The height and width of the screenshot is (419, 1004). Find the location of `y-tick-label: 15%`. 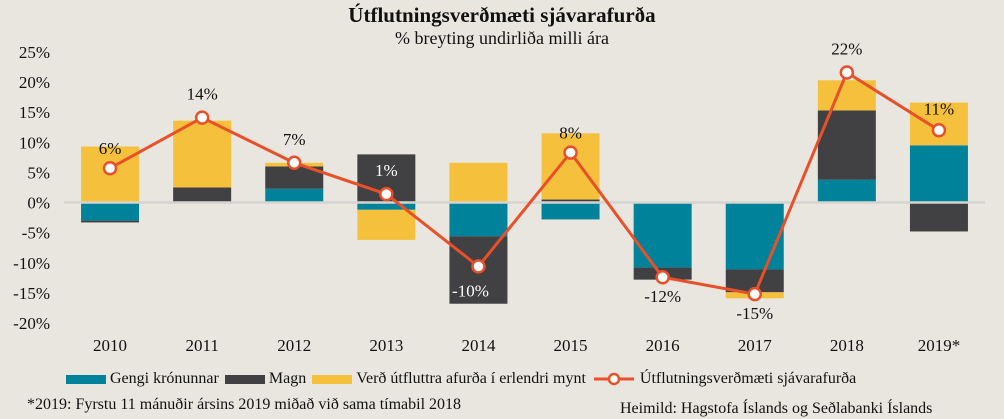

y-tick-label: 15% is located at coordinates (34, 112).